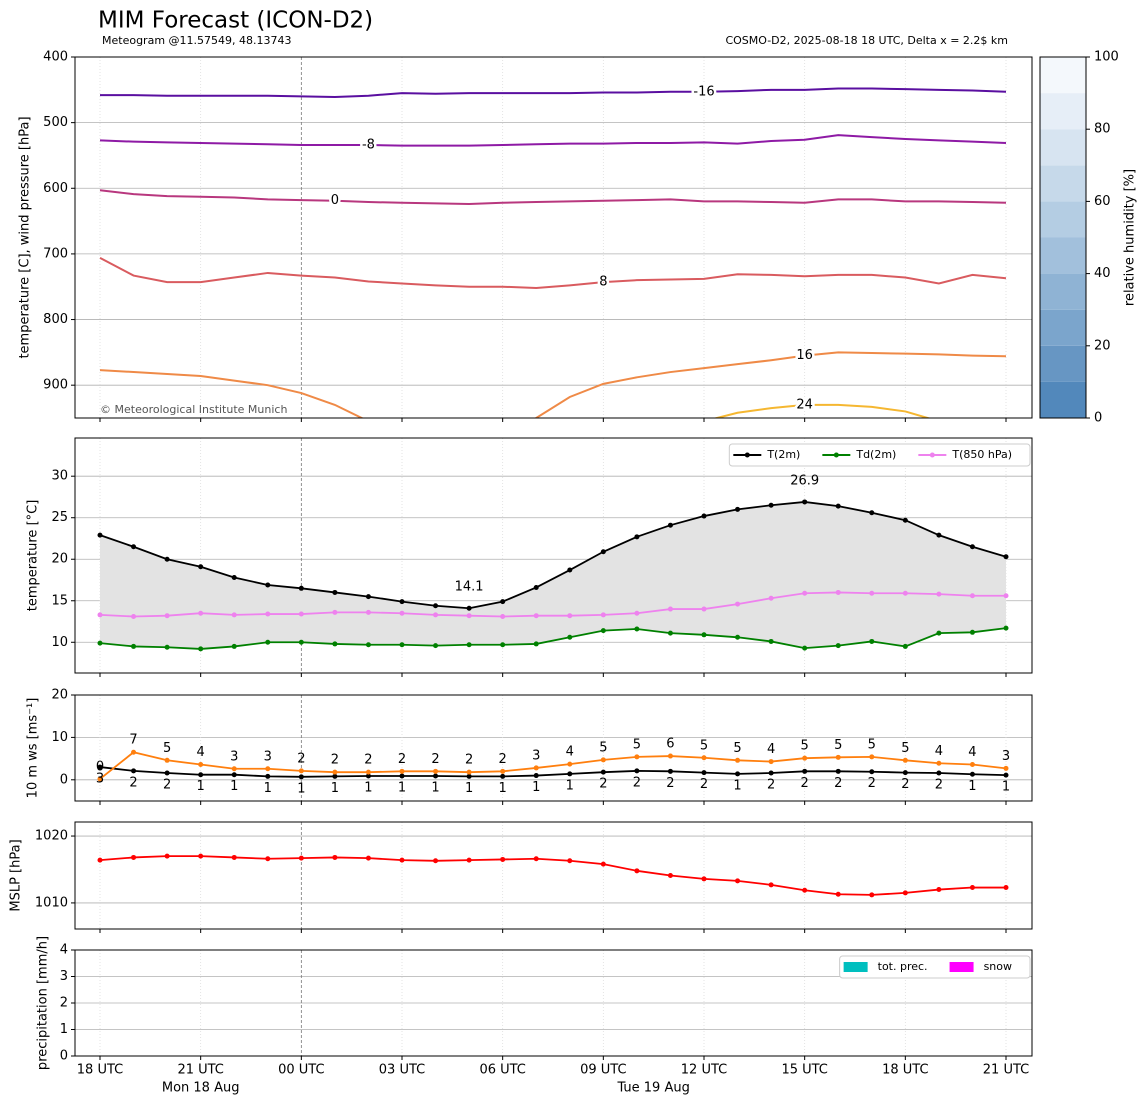 The width and height of the screenshot is (1148, 1105). I want to click on legend-label: tot. prec., so click(903, 966).